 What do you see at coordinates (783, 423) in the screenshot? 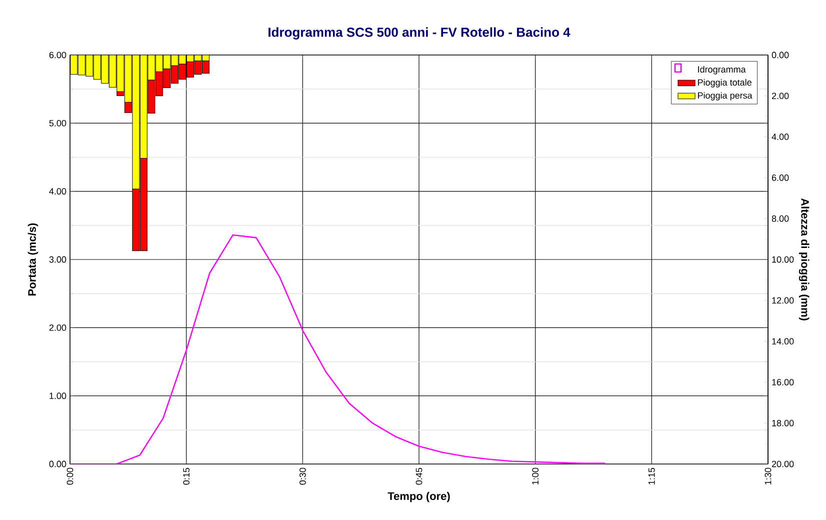
I see `y2-tick-label: 18.00` at bounding box center [783, 423].